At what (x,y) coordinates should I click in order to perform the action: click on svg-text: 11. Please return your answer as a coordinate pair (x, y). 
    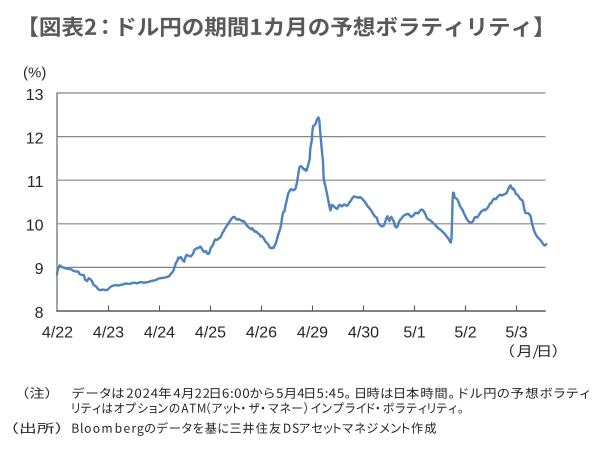
    Looking at the image, I should click on (35, 182).